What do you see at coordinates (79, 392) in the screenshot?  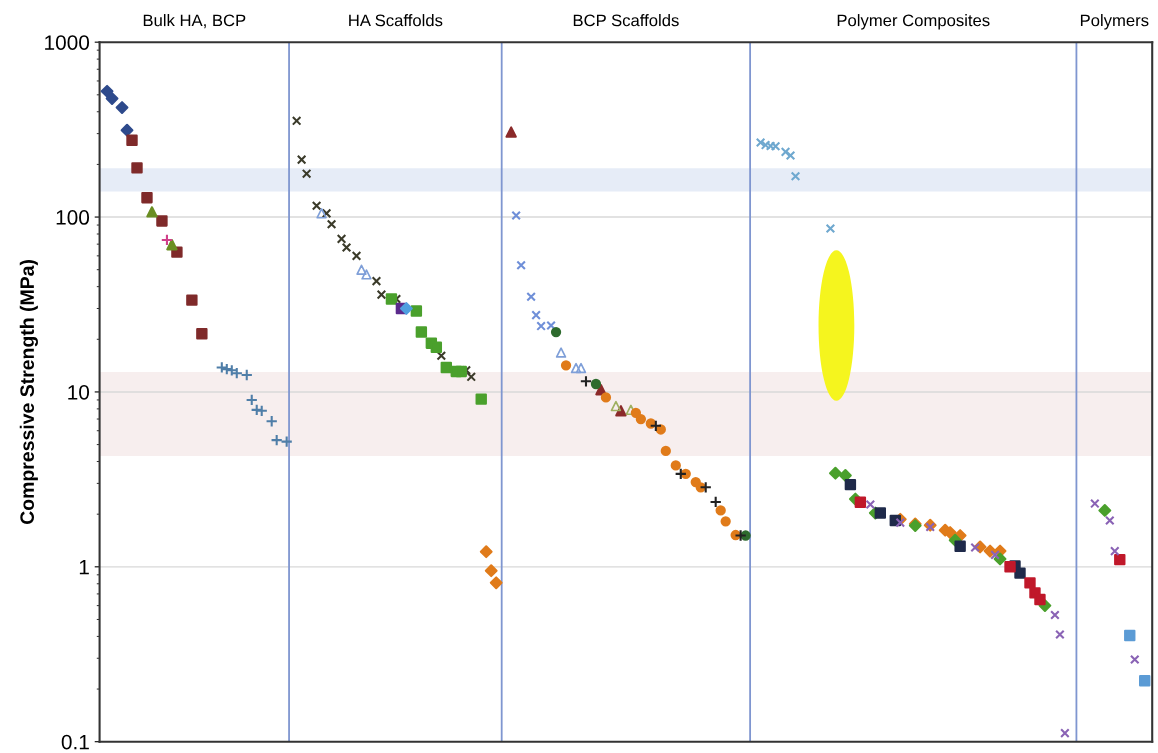 I see `y-tick-label: 10` at bounding box center [79, 392].